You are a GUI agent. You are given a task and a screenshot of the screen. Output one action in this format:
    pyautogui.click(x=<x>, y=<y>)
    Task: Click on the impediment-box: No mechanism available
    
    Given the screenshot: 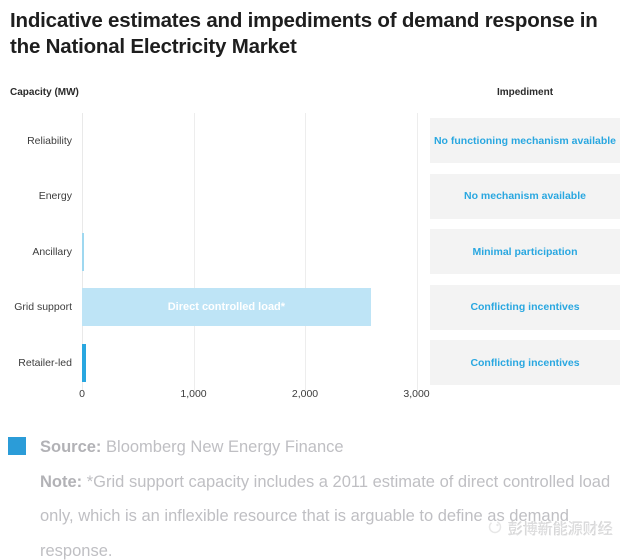 What is the action you would take?
    pyautogui.click(x=525, y=196)
    